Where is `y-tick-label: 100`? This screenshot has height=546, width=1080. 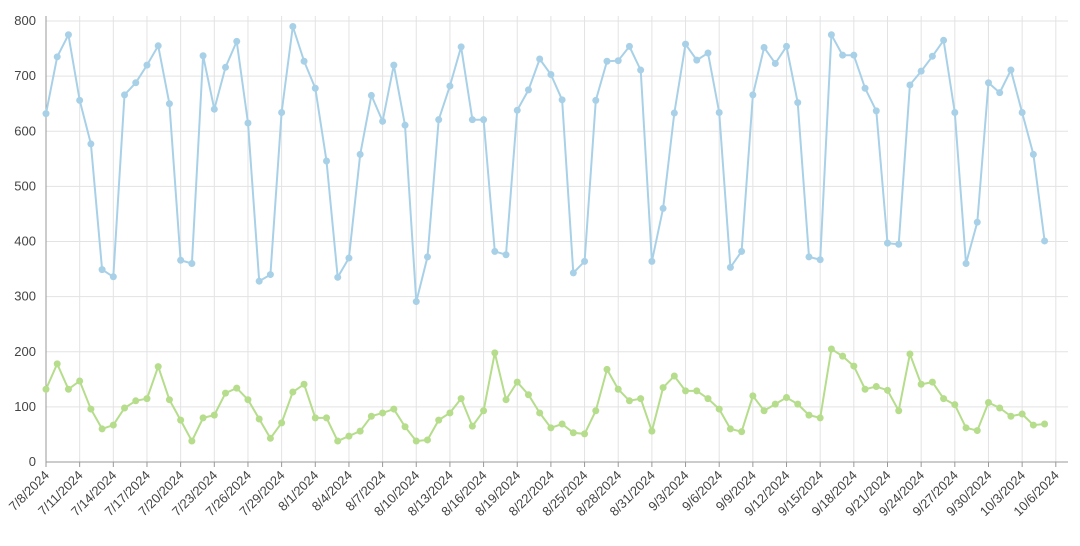 y-tick-label: 100 is located at coordinates (25, 406).